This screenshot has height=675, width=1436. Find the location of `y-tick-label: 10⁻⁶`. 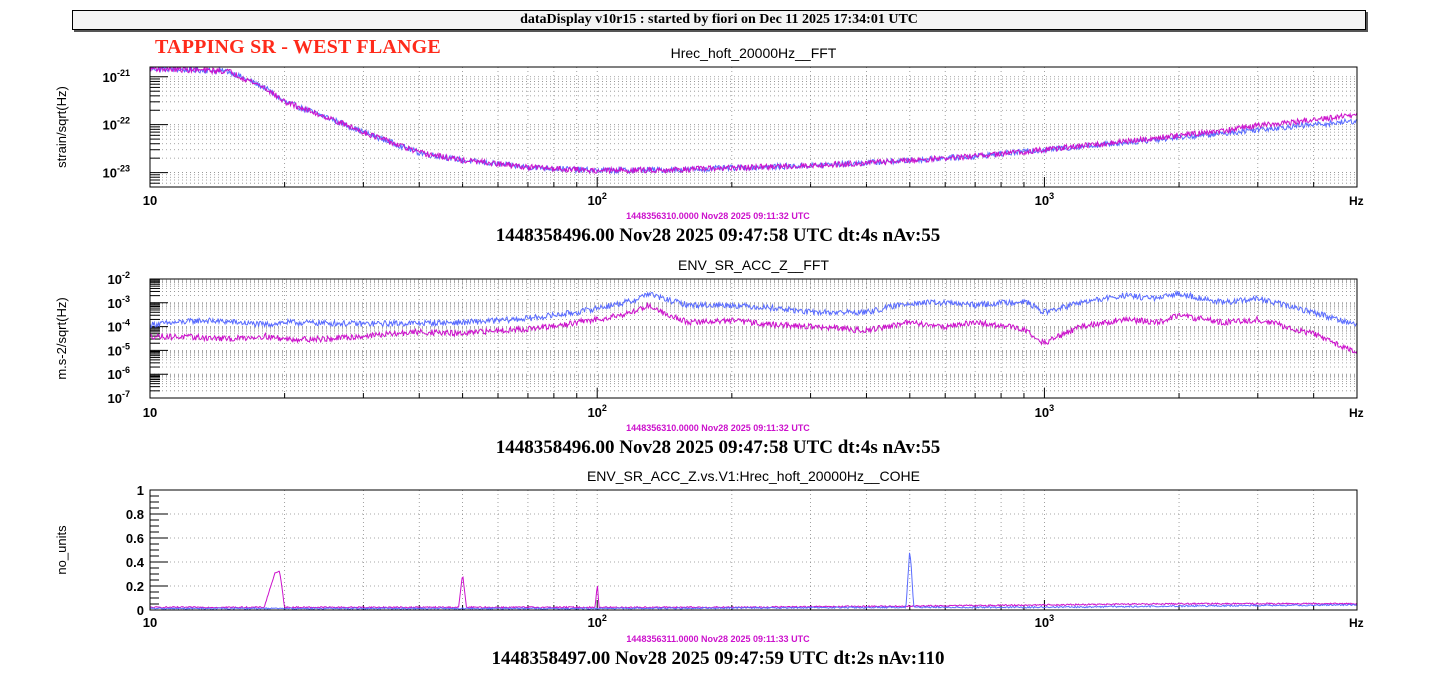

y-tick-label: 10⁻⁶ is located at coordinates (119, 373).